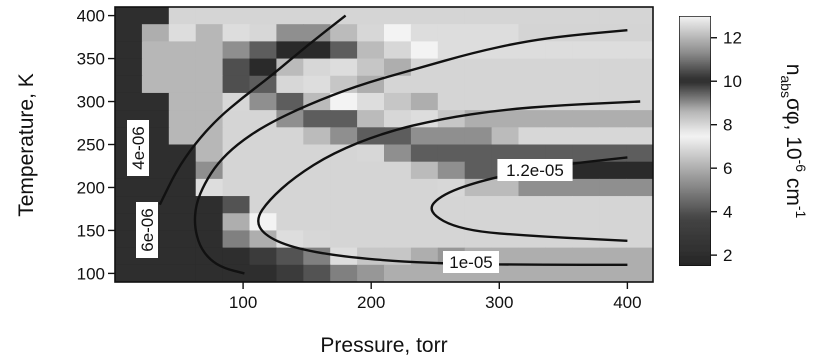 This screenshot has width=819, height=360. I want to click on x-tick-label: 100, so click(243, 302).